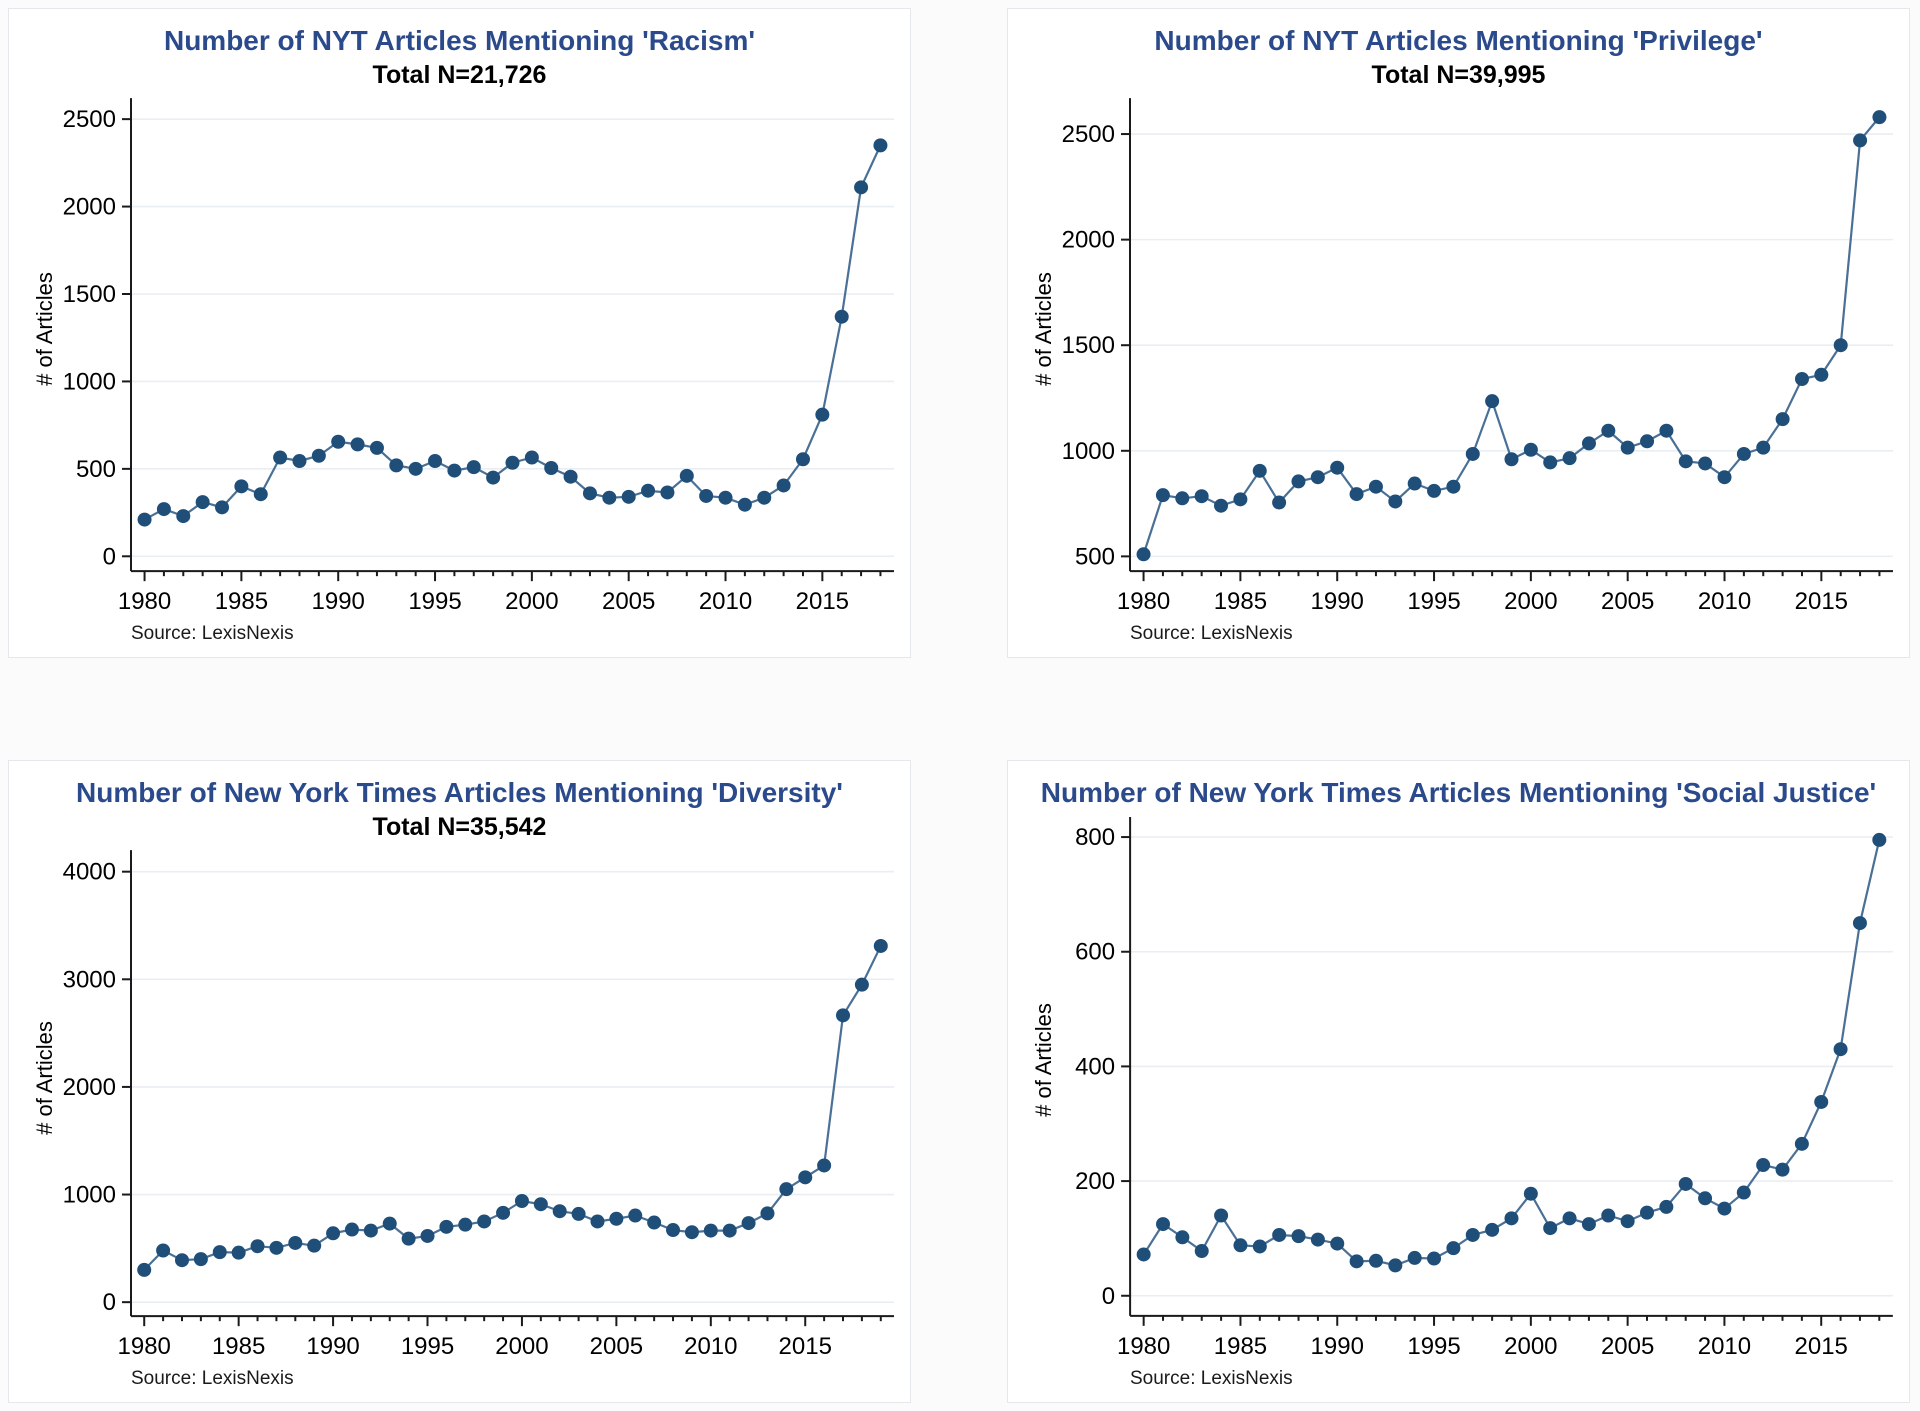  What do you see at coordinates (89, 871) in the screenshot?
I see `svg-text: 4000` at bounding box center [89, 871].